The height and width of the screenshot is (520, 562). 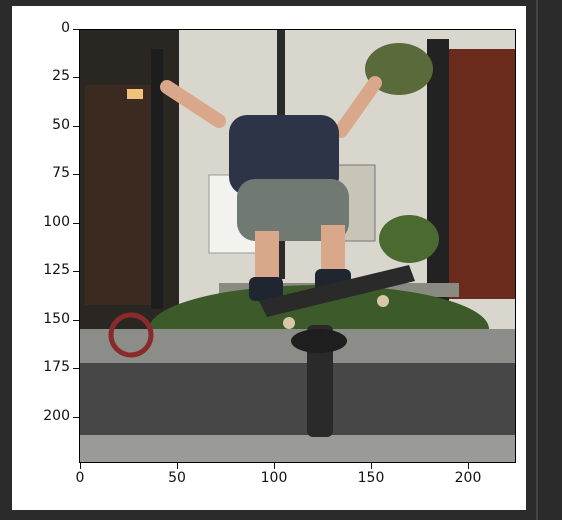 I want to click on skater-shoe-left, so click(x=266, y=289).